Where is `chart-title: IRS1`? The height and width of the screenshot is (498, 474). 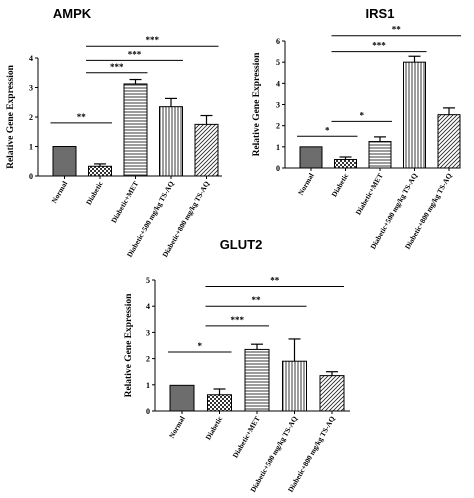 chart-title: IRS1 is located at coordinates (380, 13).